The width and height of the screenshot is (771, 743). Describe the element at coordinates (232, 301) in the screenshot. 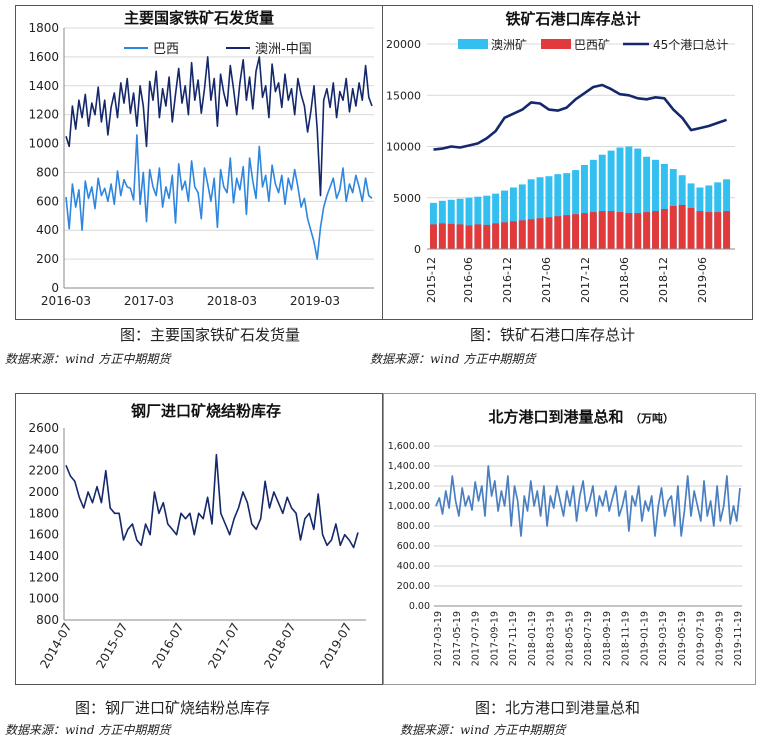

I see `x-tick-label: 2018-03` at that location.